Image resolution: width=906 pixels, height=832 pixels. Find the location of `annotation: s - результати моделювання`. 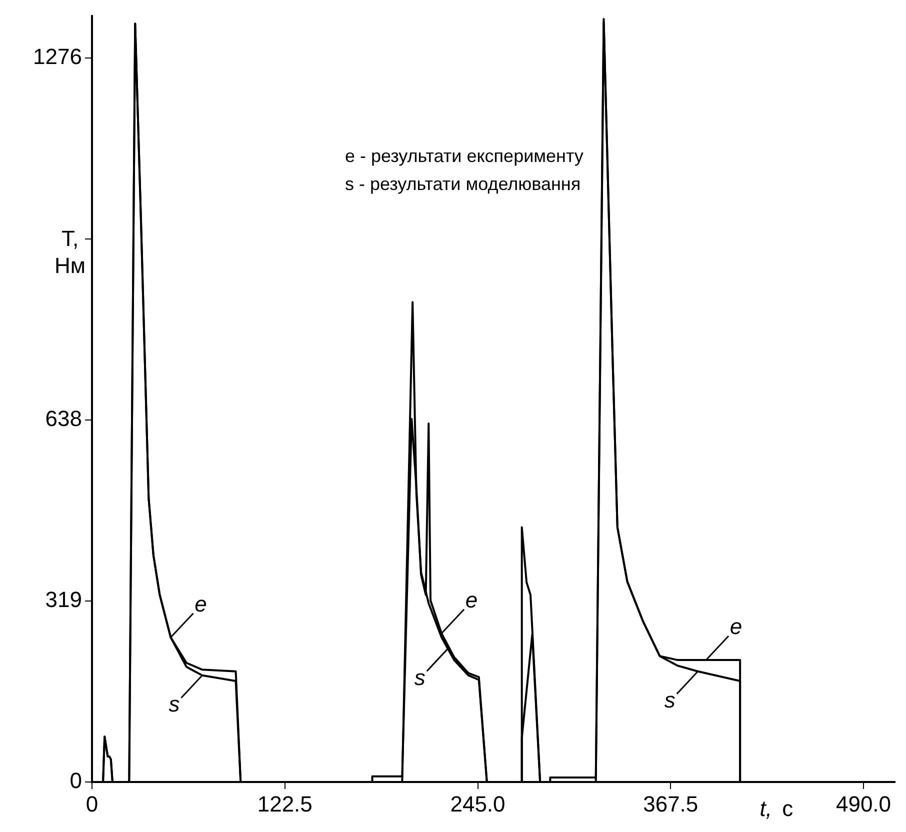

annotation: s - результати моделювання is located at coordinates (463, 184).